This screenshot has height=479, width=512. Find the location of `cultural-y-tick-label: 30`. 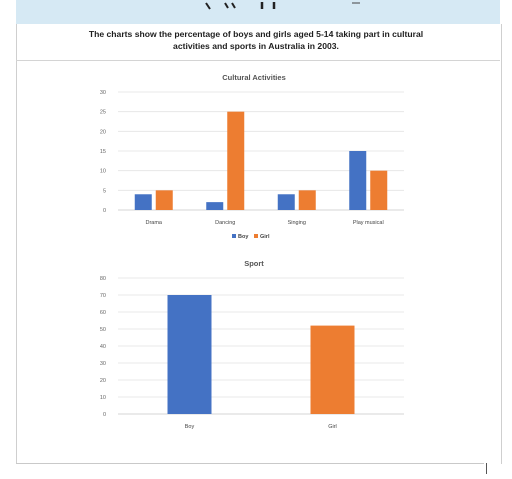

cultural-y-tick-label: 30 is located at coordinates (103, 93).